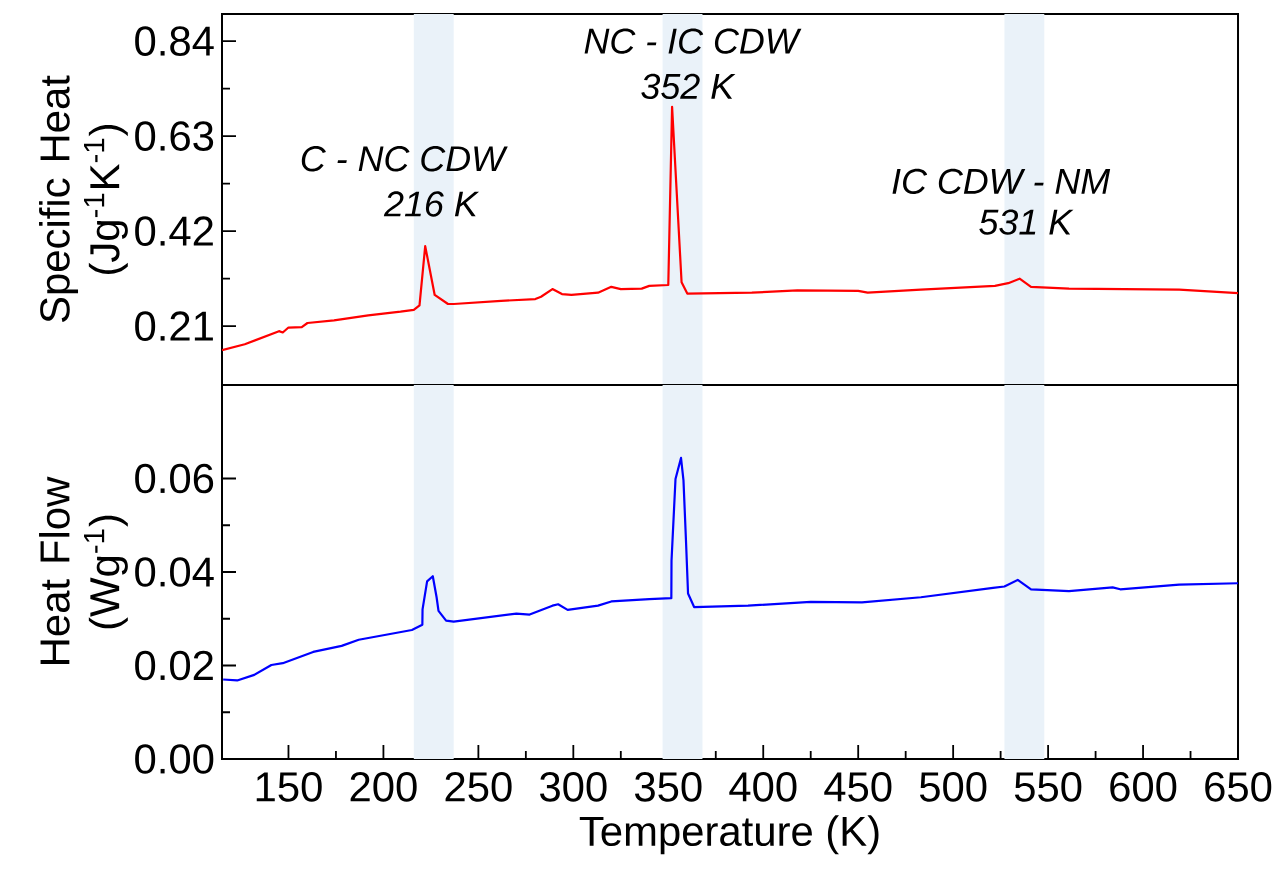 The width and height of the screenshot is (1276, 878). I want to click on y-tick-label: 0.42, so click(174, 231).